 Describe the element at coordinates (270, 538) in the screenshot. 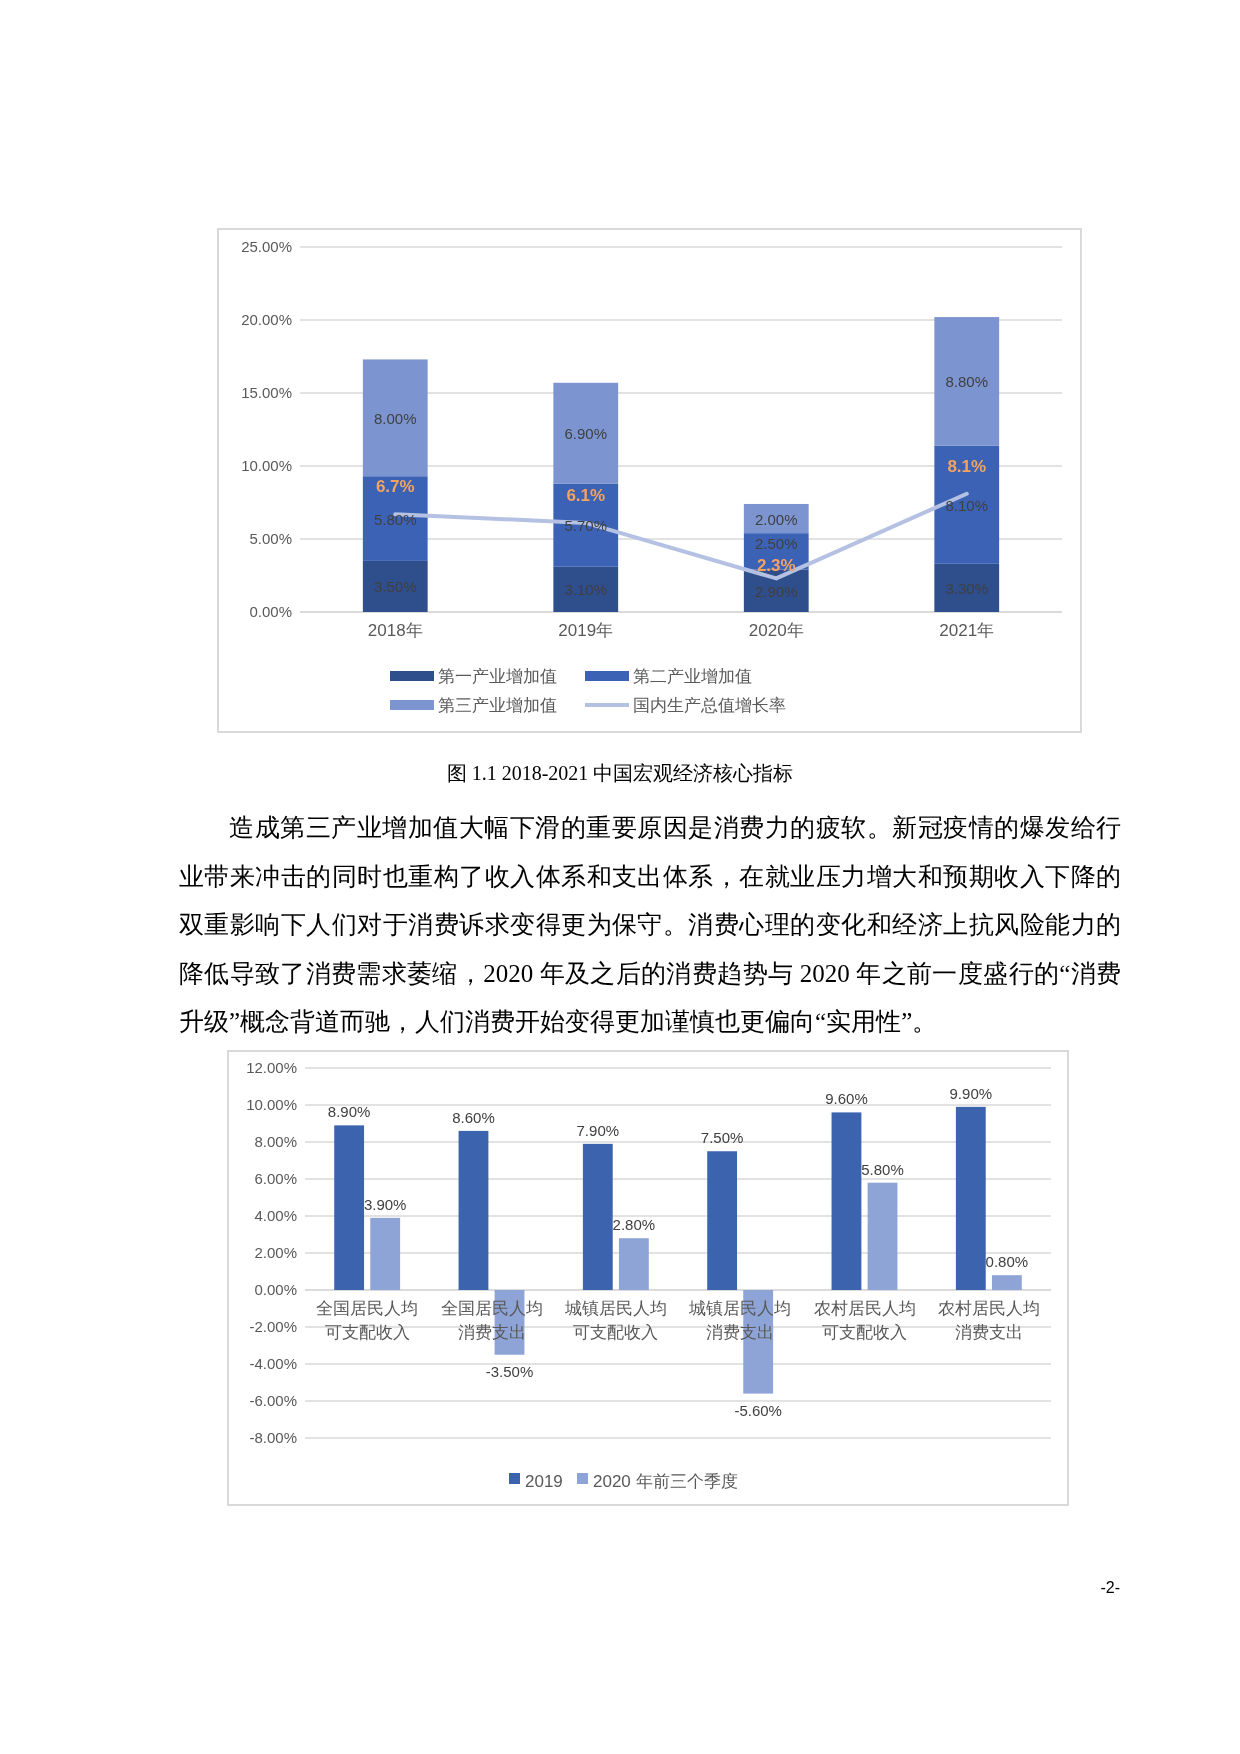

I see `y-tick-label: 5.00%` at that location.